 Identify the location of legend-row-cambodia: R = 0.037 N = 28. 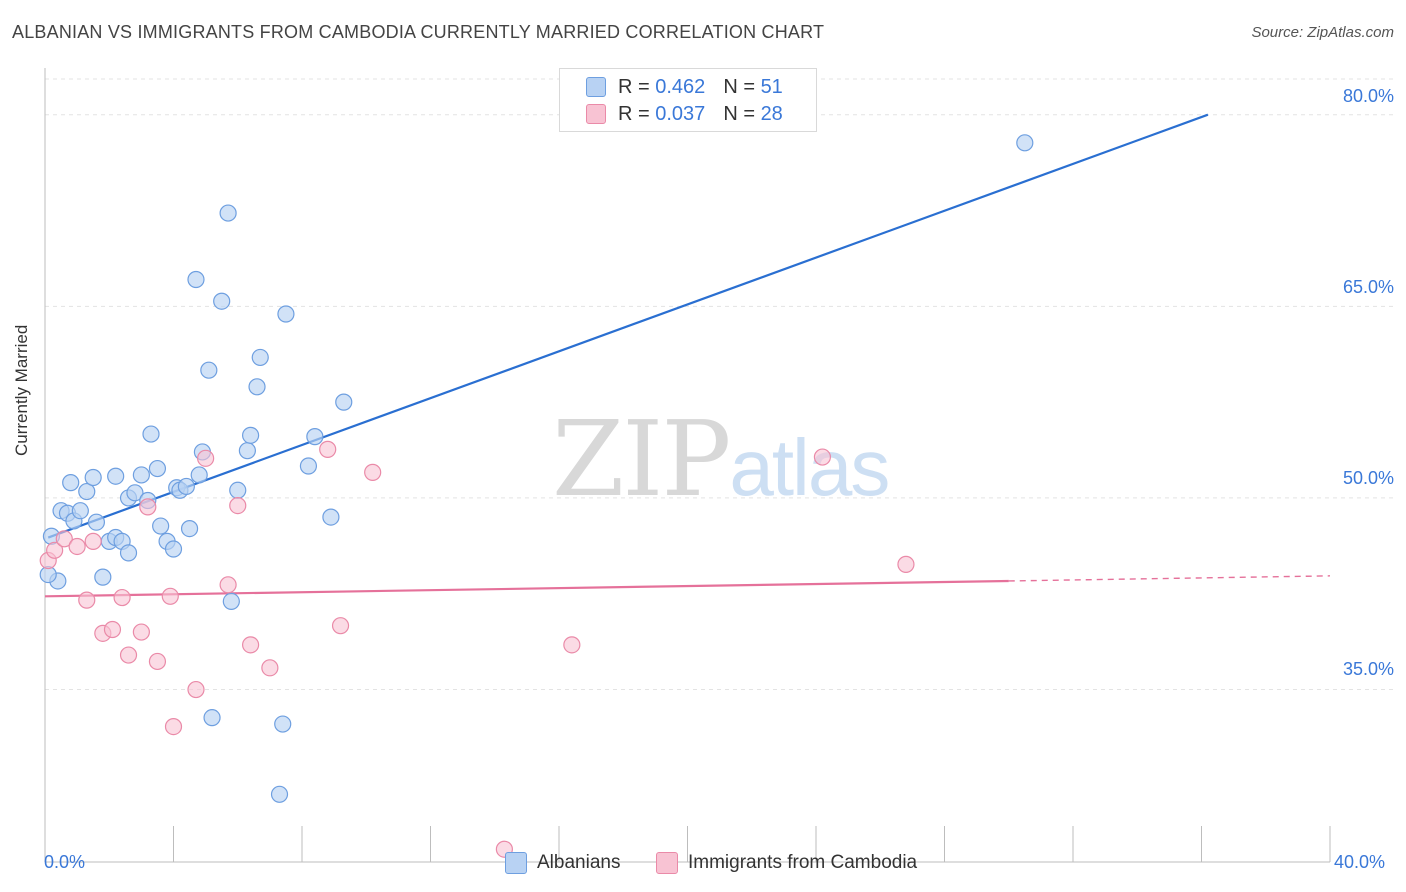
(684, 114).